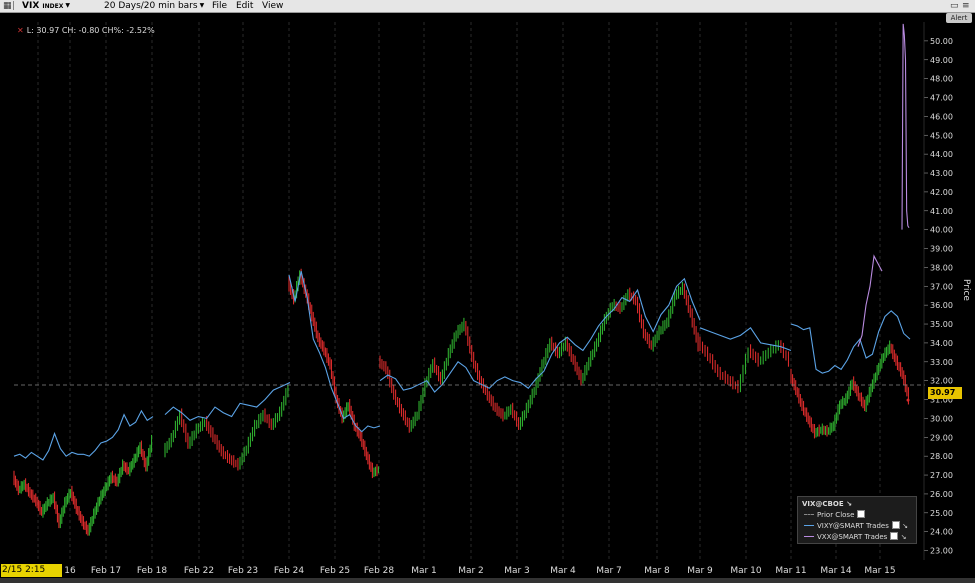  I want to click on y-tick-label: 39.00, so click(941, 249).